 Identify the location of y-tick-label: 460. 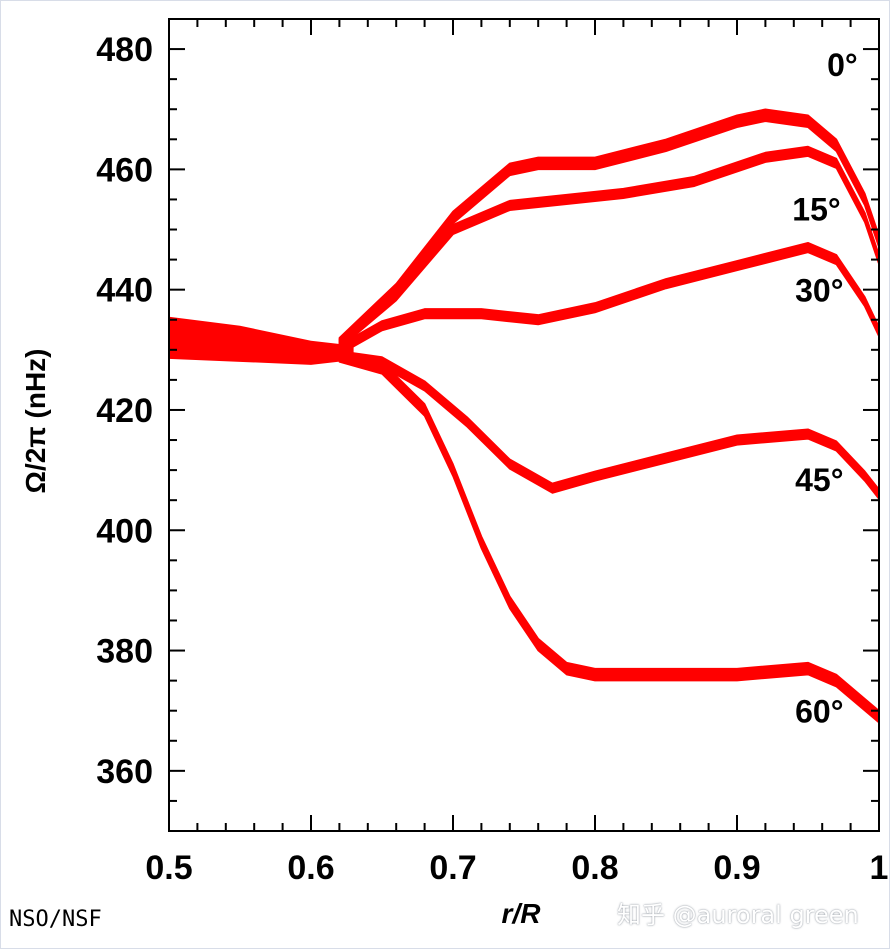
(124, 170).